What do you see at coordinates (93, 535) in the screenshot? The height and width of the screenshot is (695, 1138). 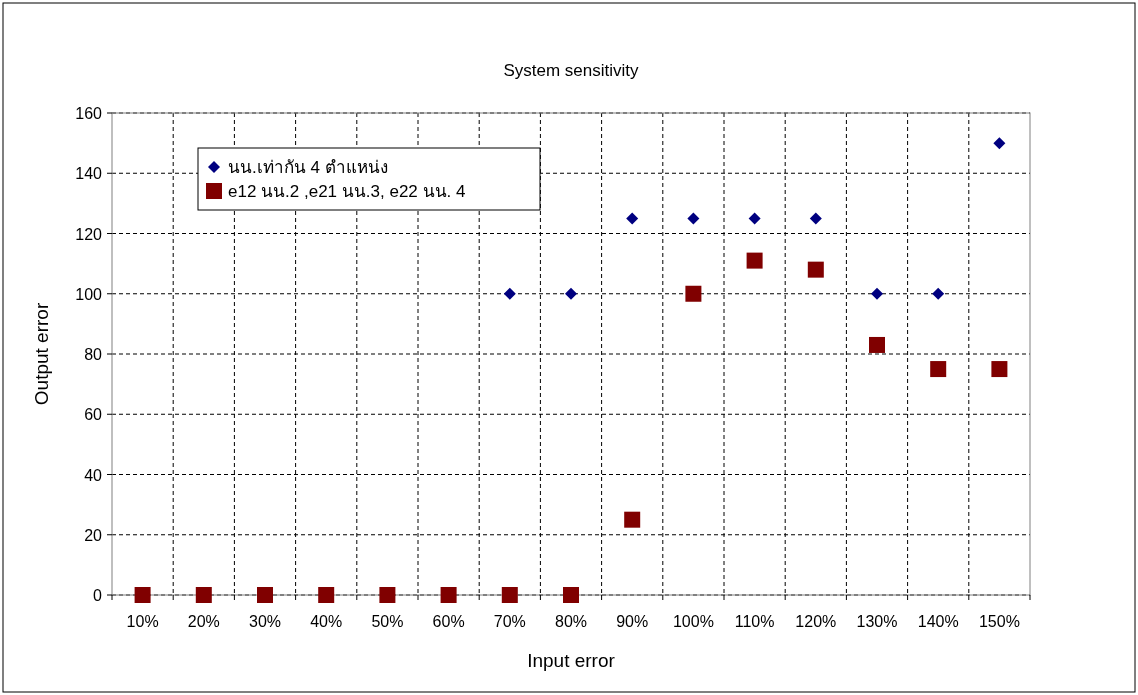 I see `y-tick-label: 20` at bounding box center [93, 535].